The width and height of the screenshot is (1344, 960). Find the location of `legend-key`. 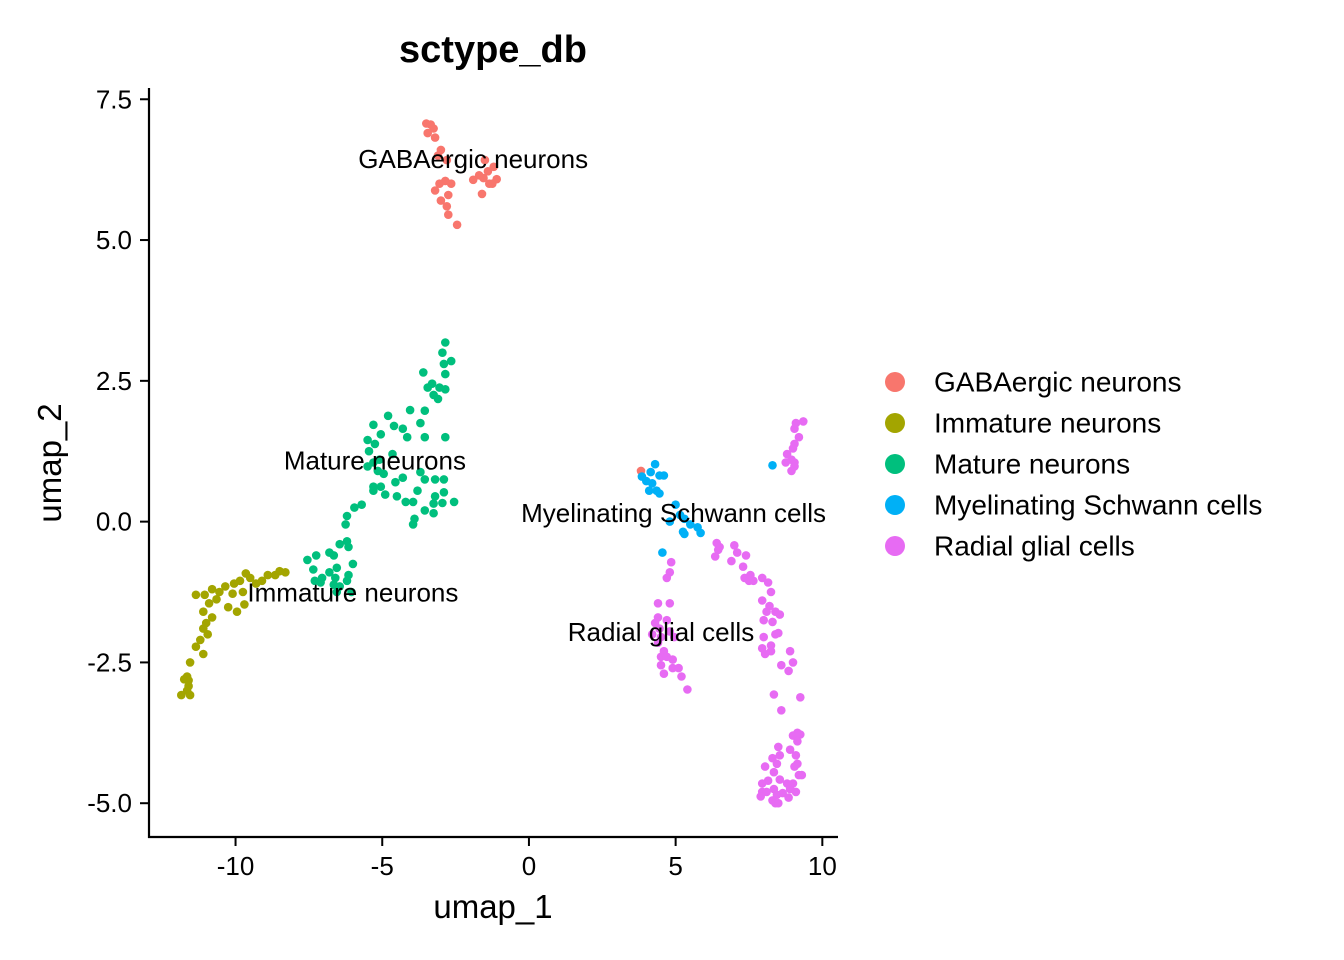

legend-key is located at coordinates (895, 423).